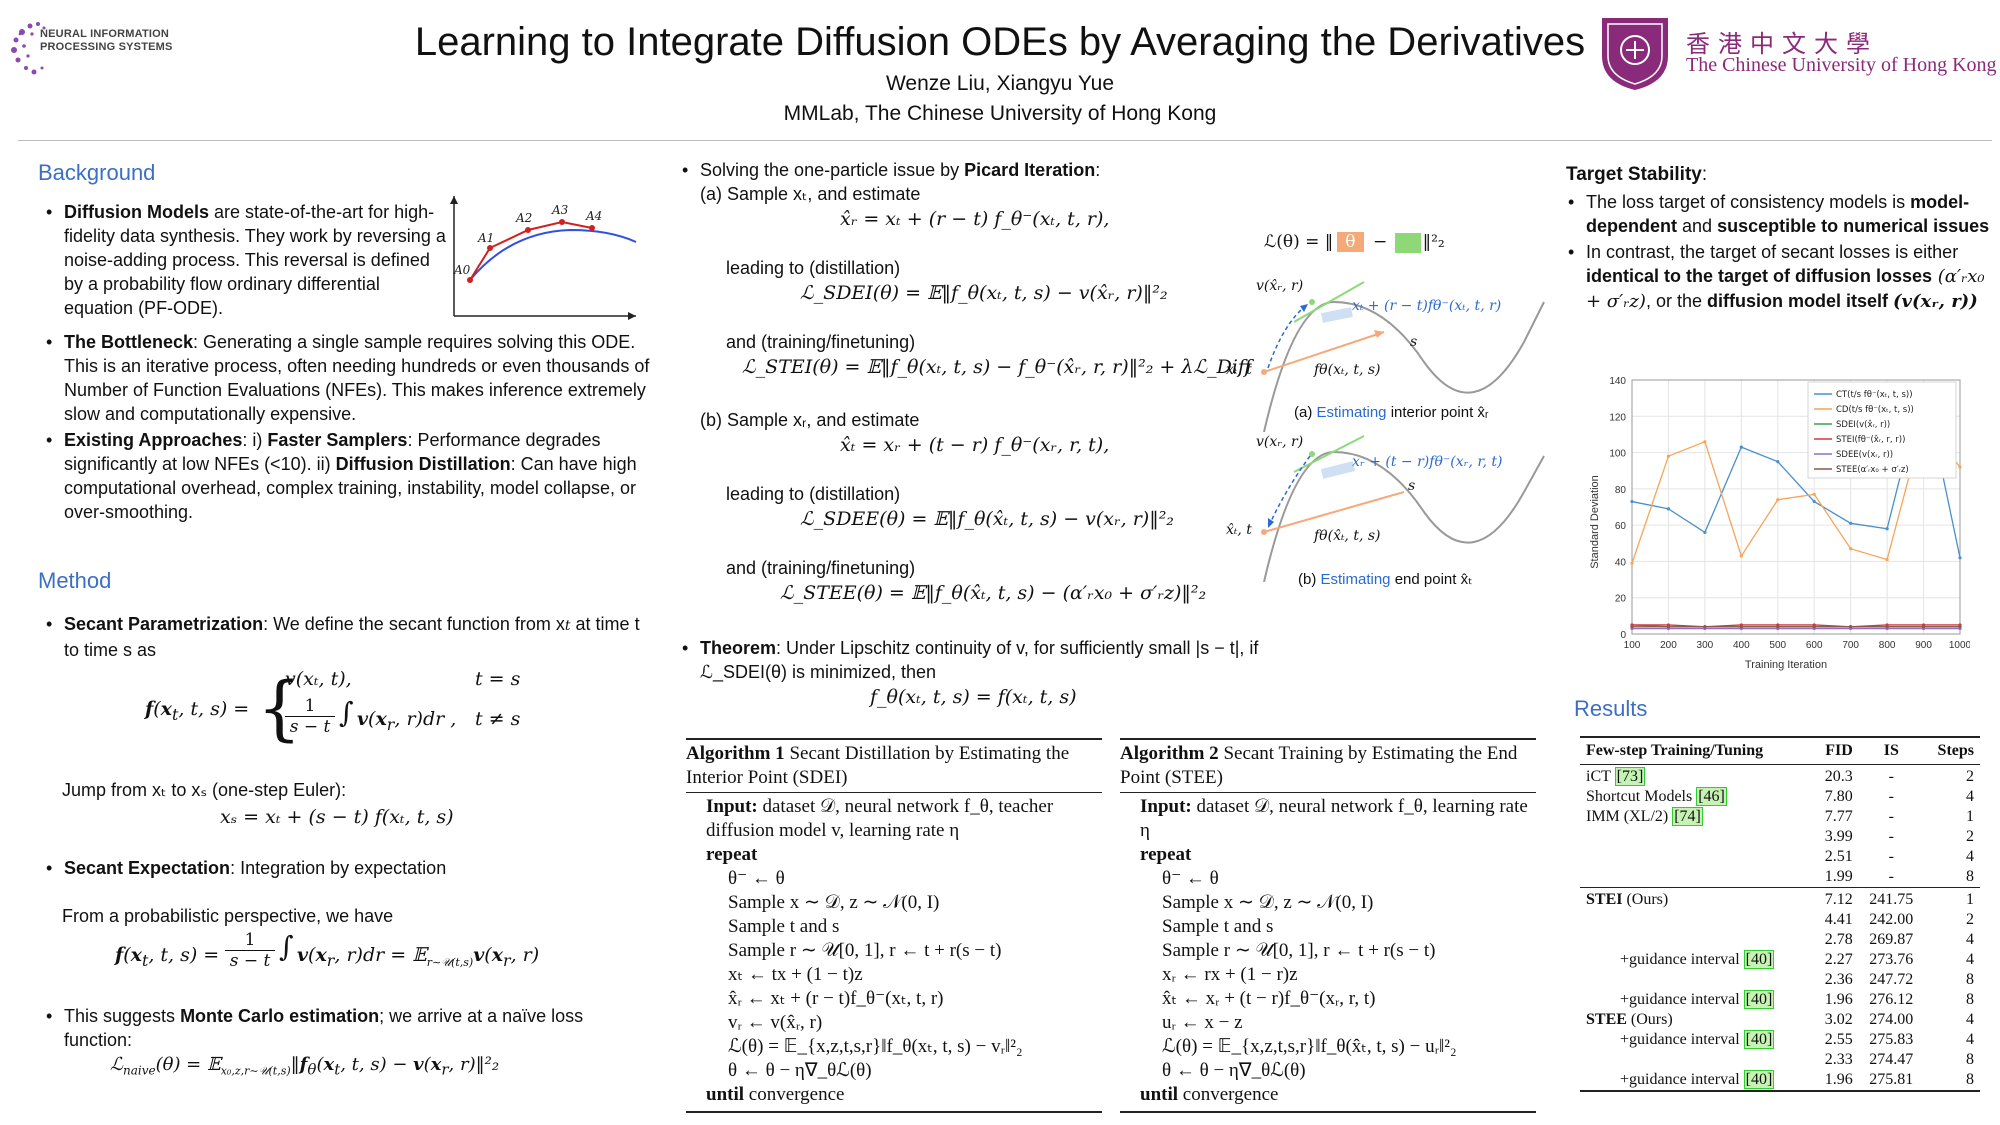 The image size is (2000, 1125). I want to click on chart-y-axis-label: Standard Deviation, so click(1595, 522).